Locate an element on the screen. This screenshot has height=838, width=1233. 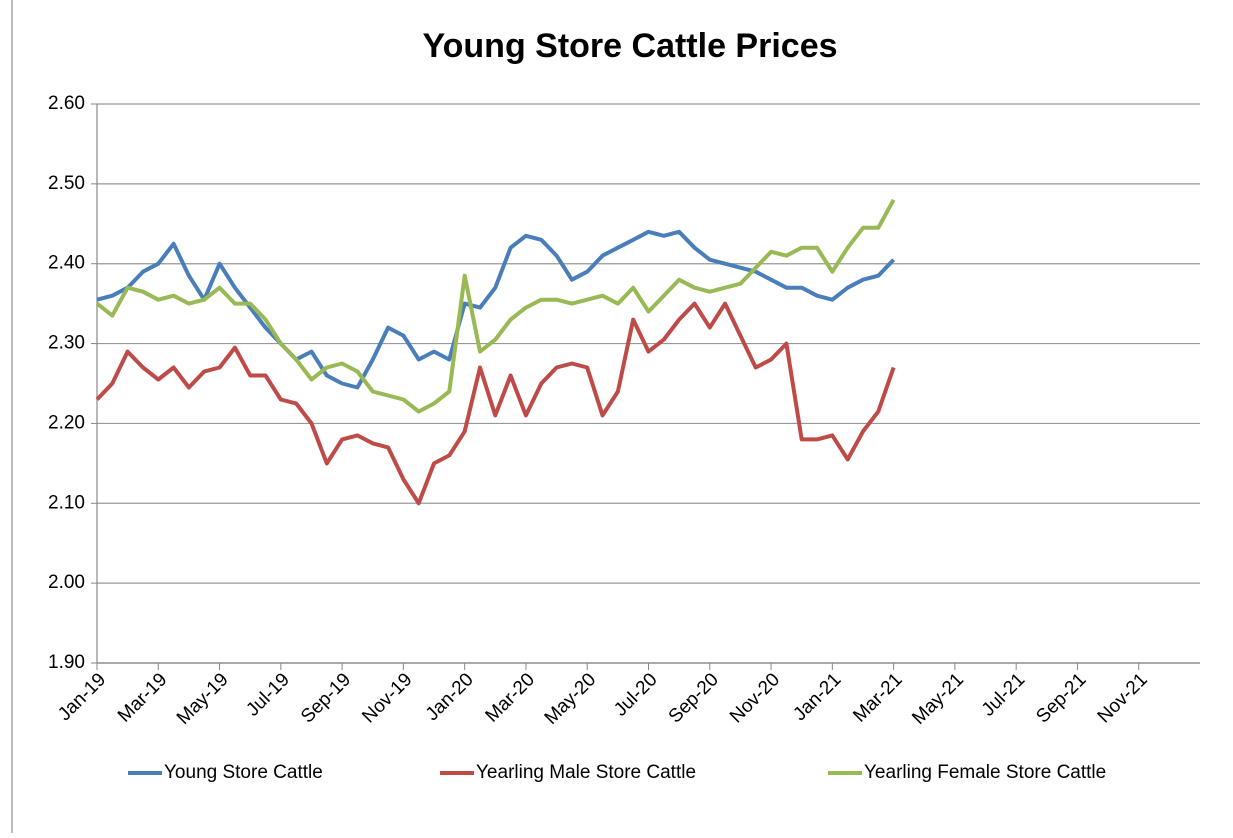
legend-label: Yearling Female Store Cattle is located at coordinates (985, 772).